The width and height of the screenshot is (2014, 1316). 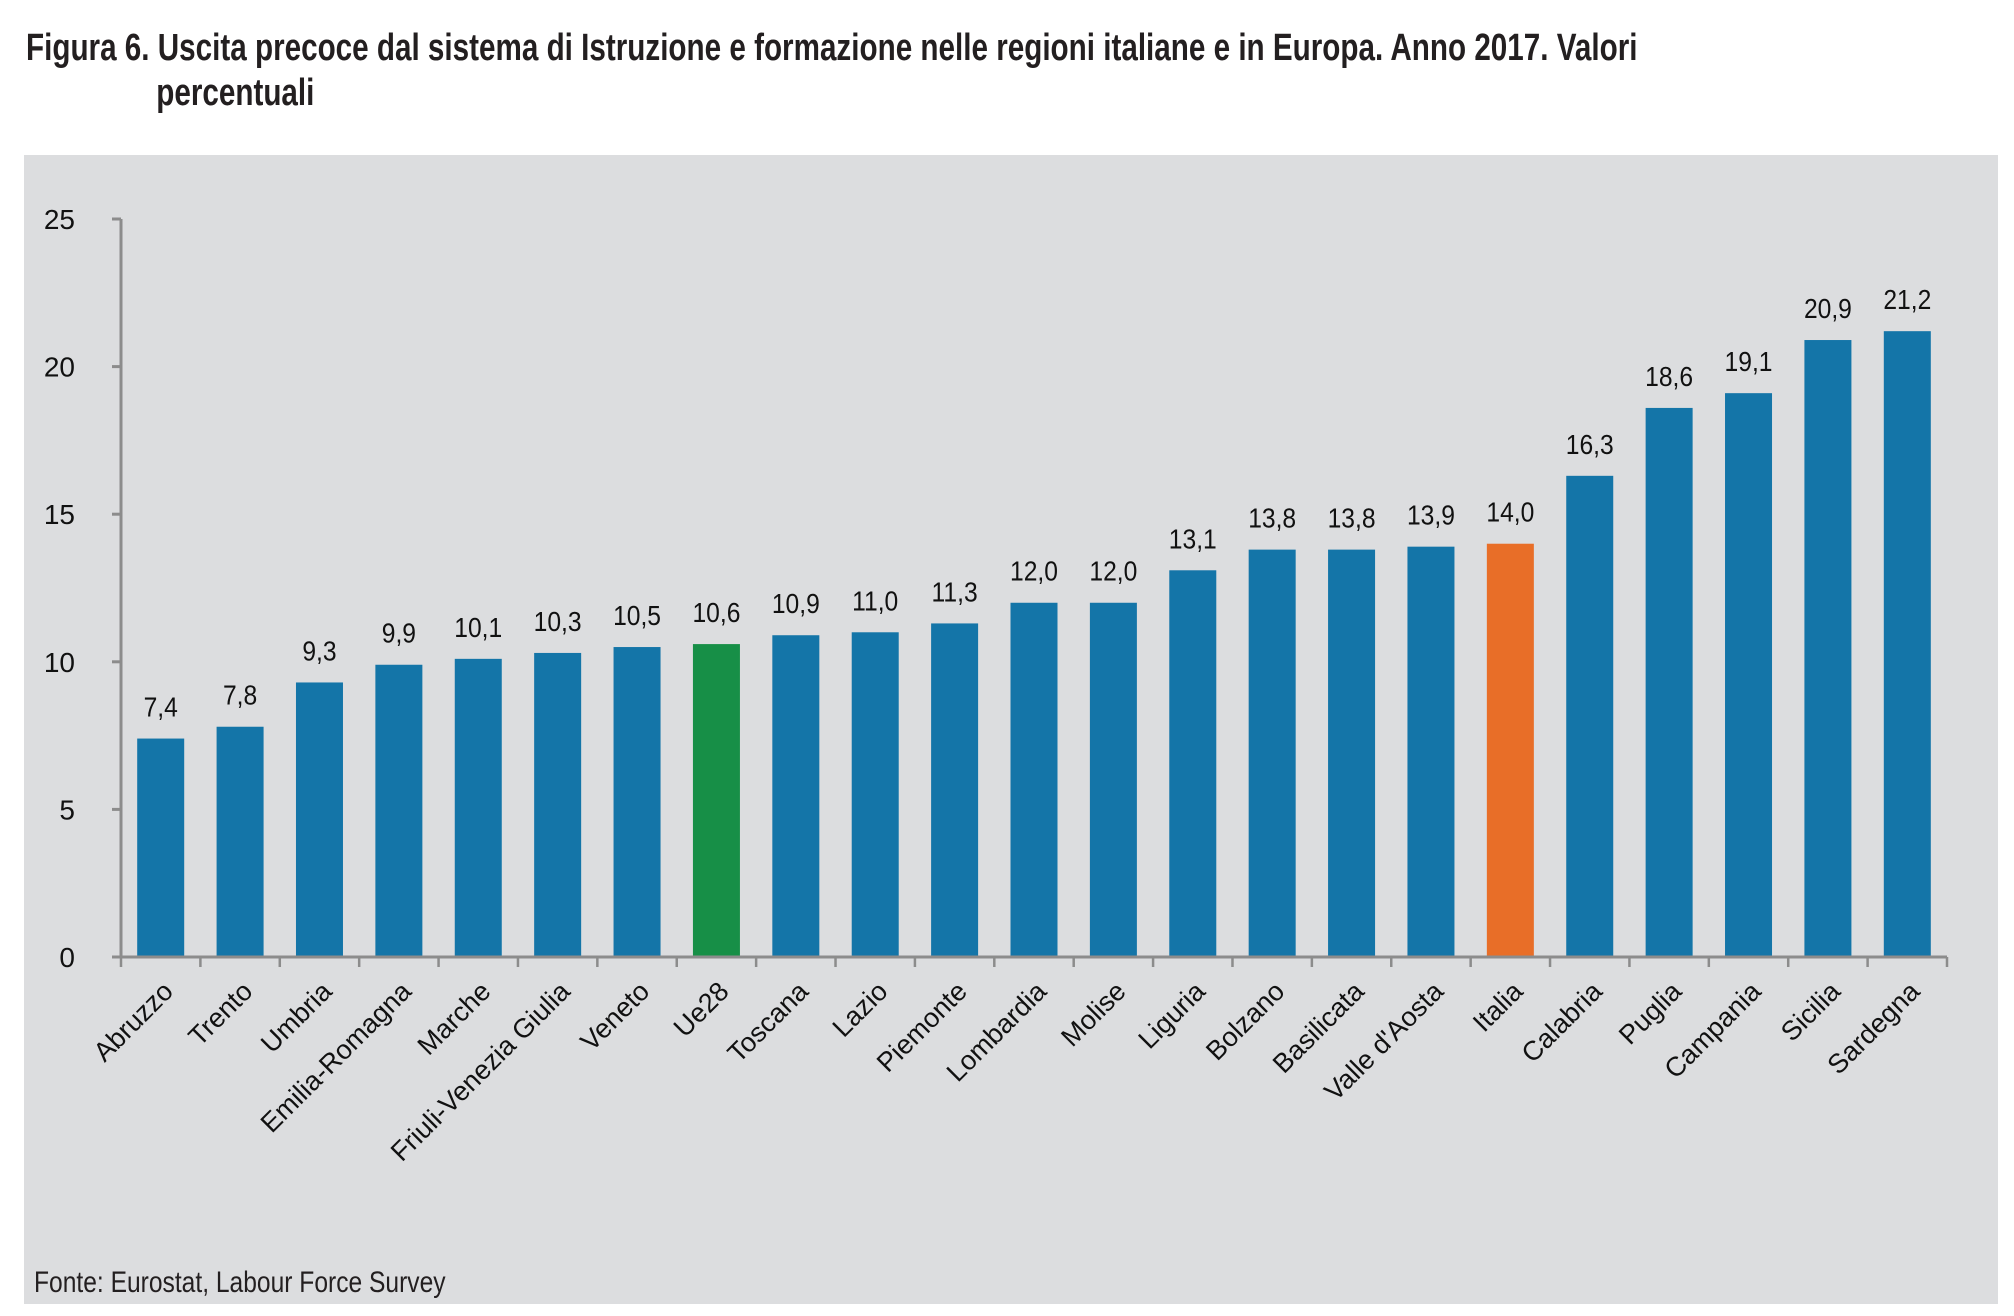 I want to click on data-label: 10,5, so click(x=637, y=616).